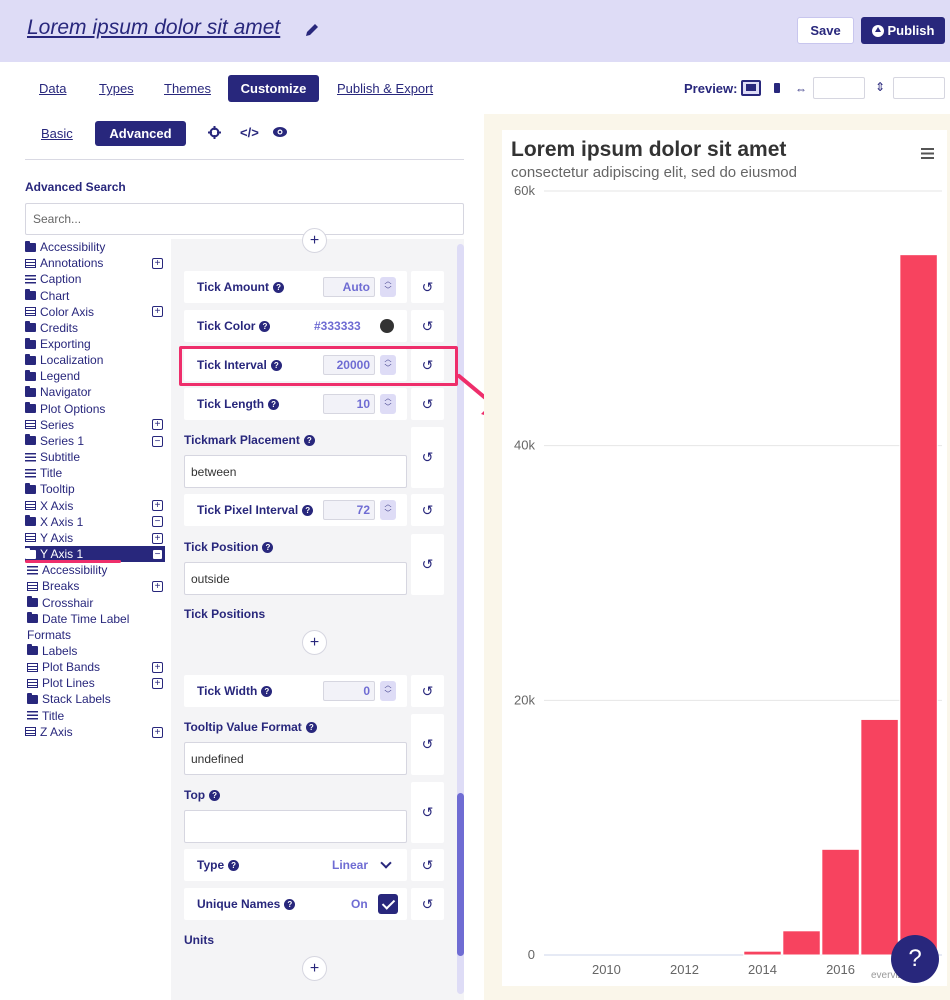 This screenshot has width=950, height=1000. I want to click on tree-item: Series 1, so click(97, 441).